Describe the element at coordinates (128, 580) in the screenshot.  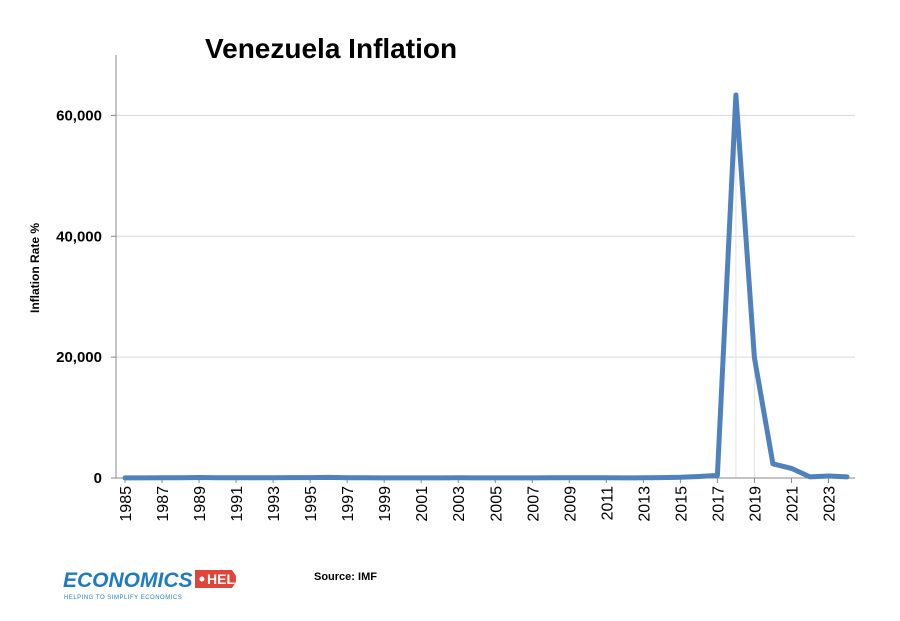
I see `logo-word: ECONOMICS` at that location.